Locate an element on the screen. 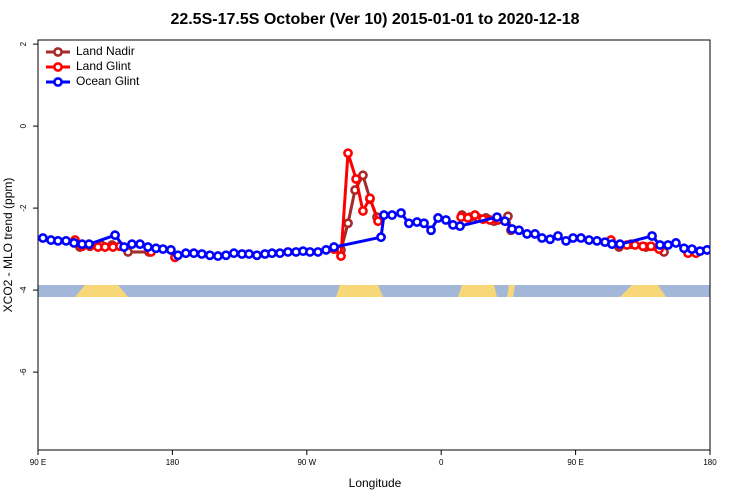  y-tick-label: 2 is located at coordinates (23, 43).